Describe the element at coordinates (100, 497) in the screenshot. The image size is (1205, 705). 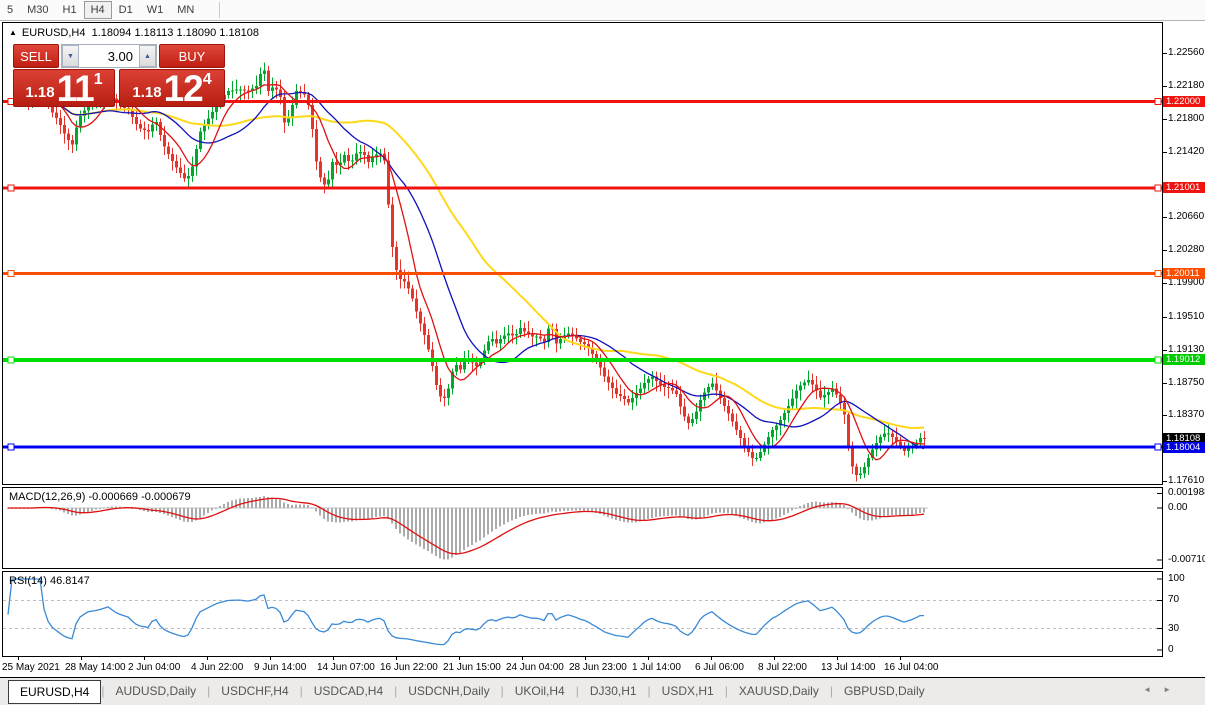
I see `macd-label: MACD(12,26,9) -0.000669 -0.000679` at that location.